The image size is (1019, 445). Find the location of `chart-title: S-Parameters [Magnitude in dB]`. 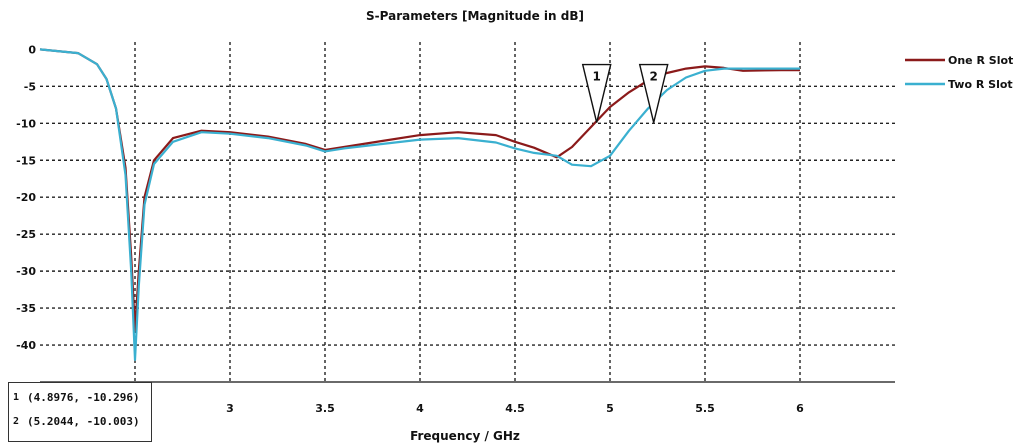

chart-title: S-Parameters [Magnitude in dB] is located at coordinates (475, 16).